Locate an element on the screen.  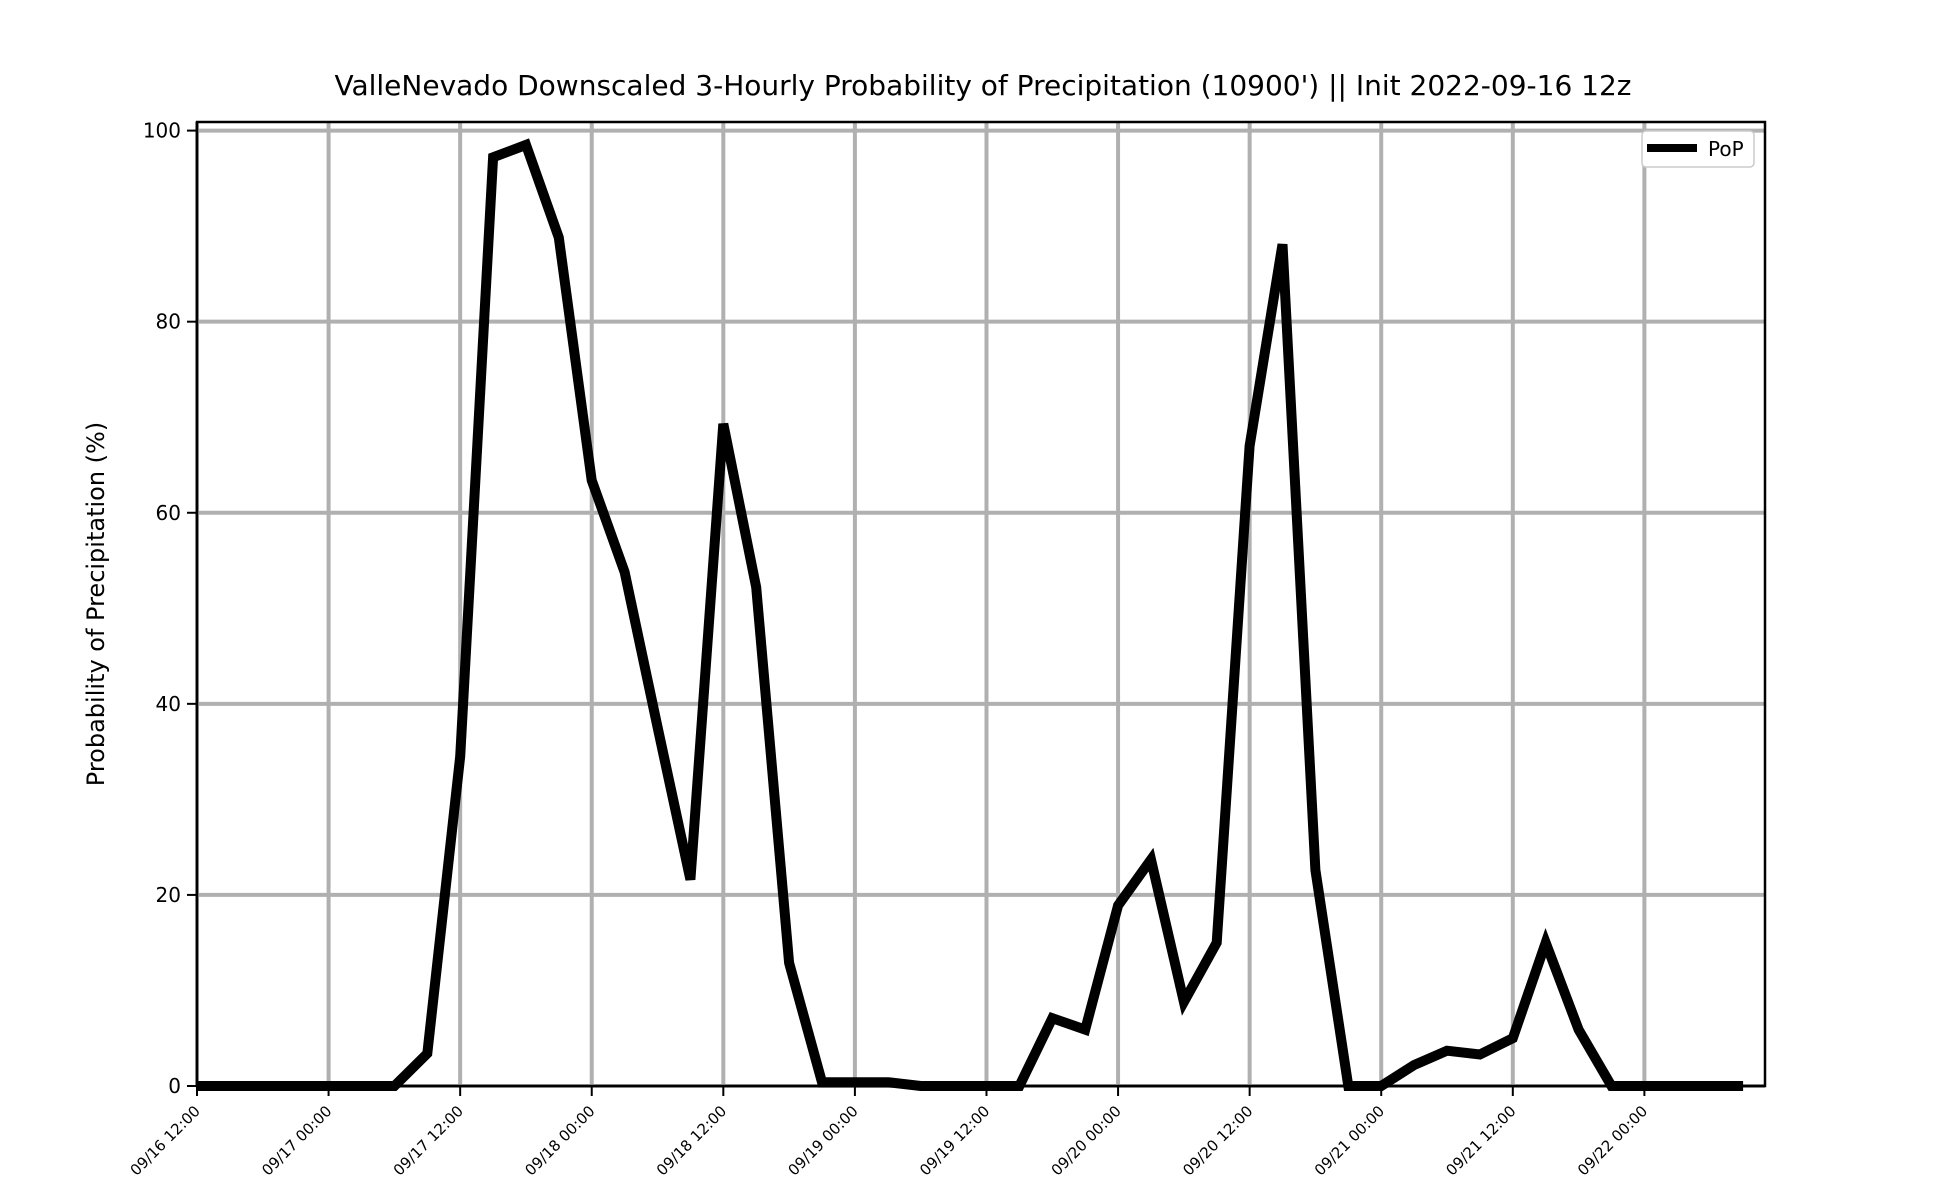
y-tick-label: 80 is located at coordinates (168, 322).